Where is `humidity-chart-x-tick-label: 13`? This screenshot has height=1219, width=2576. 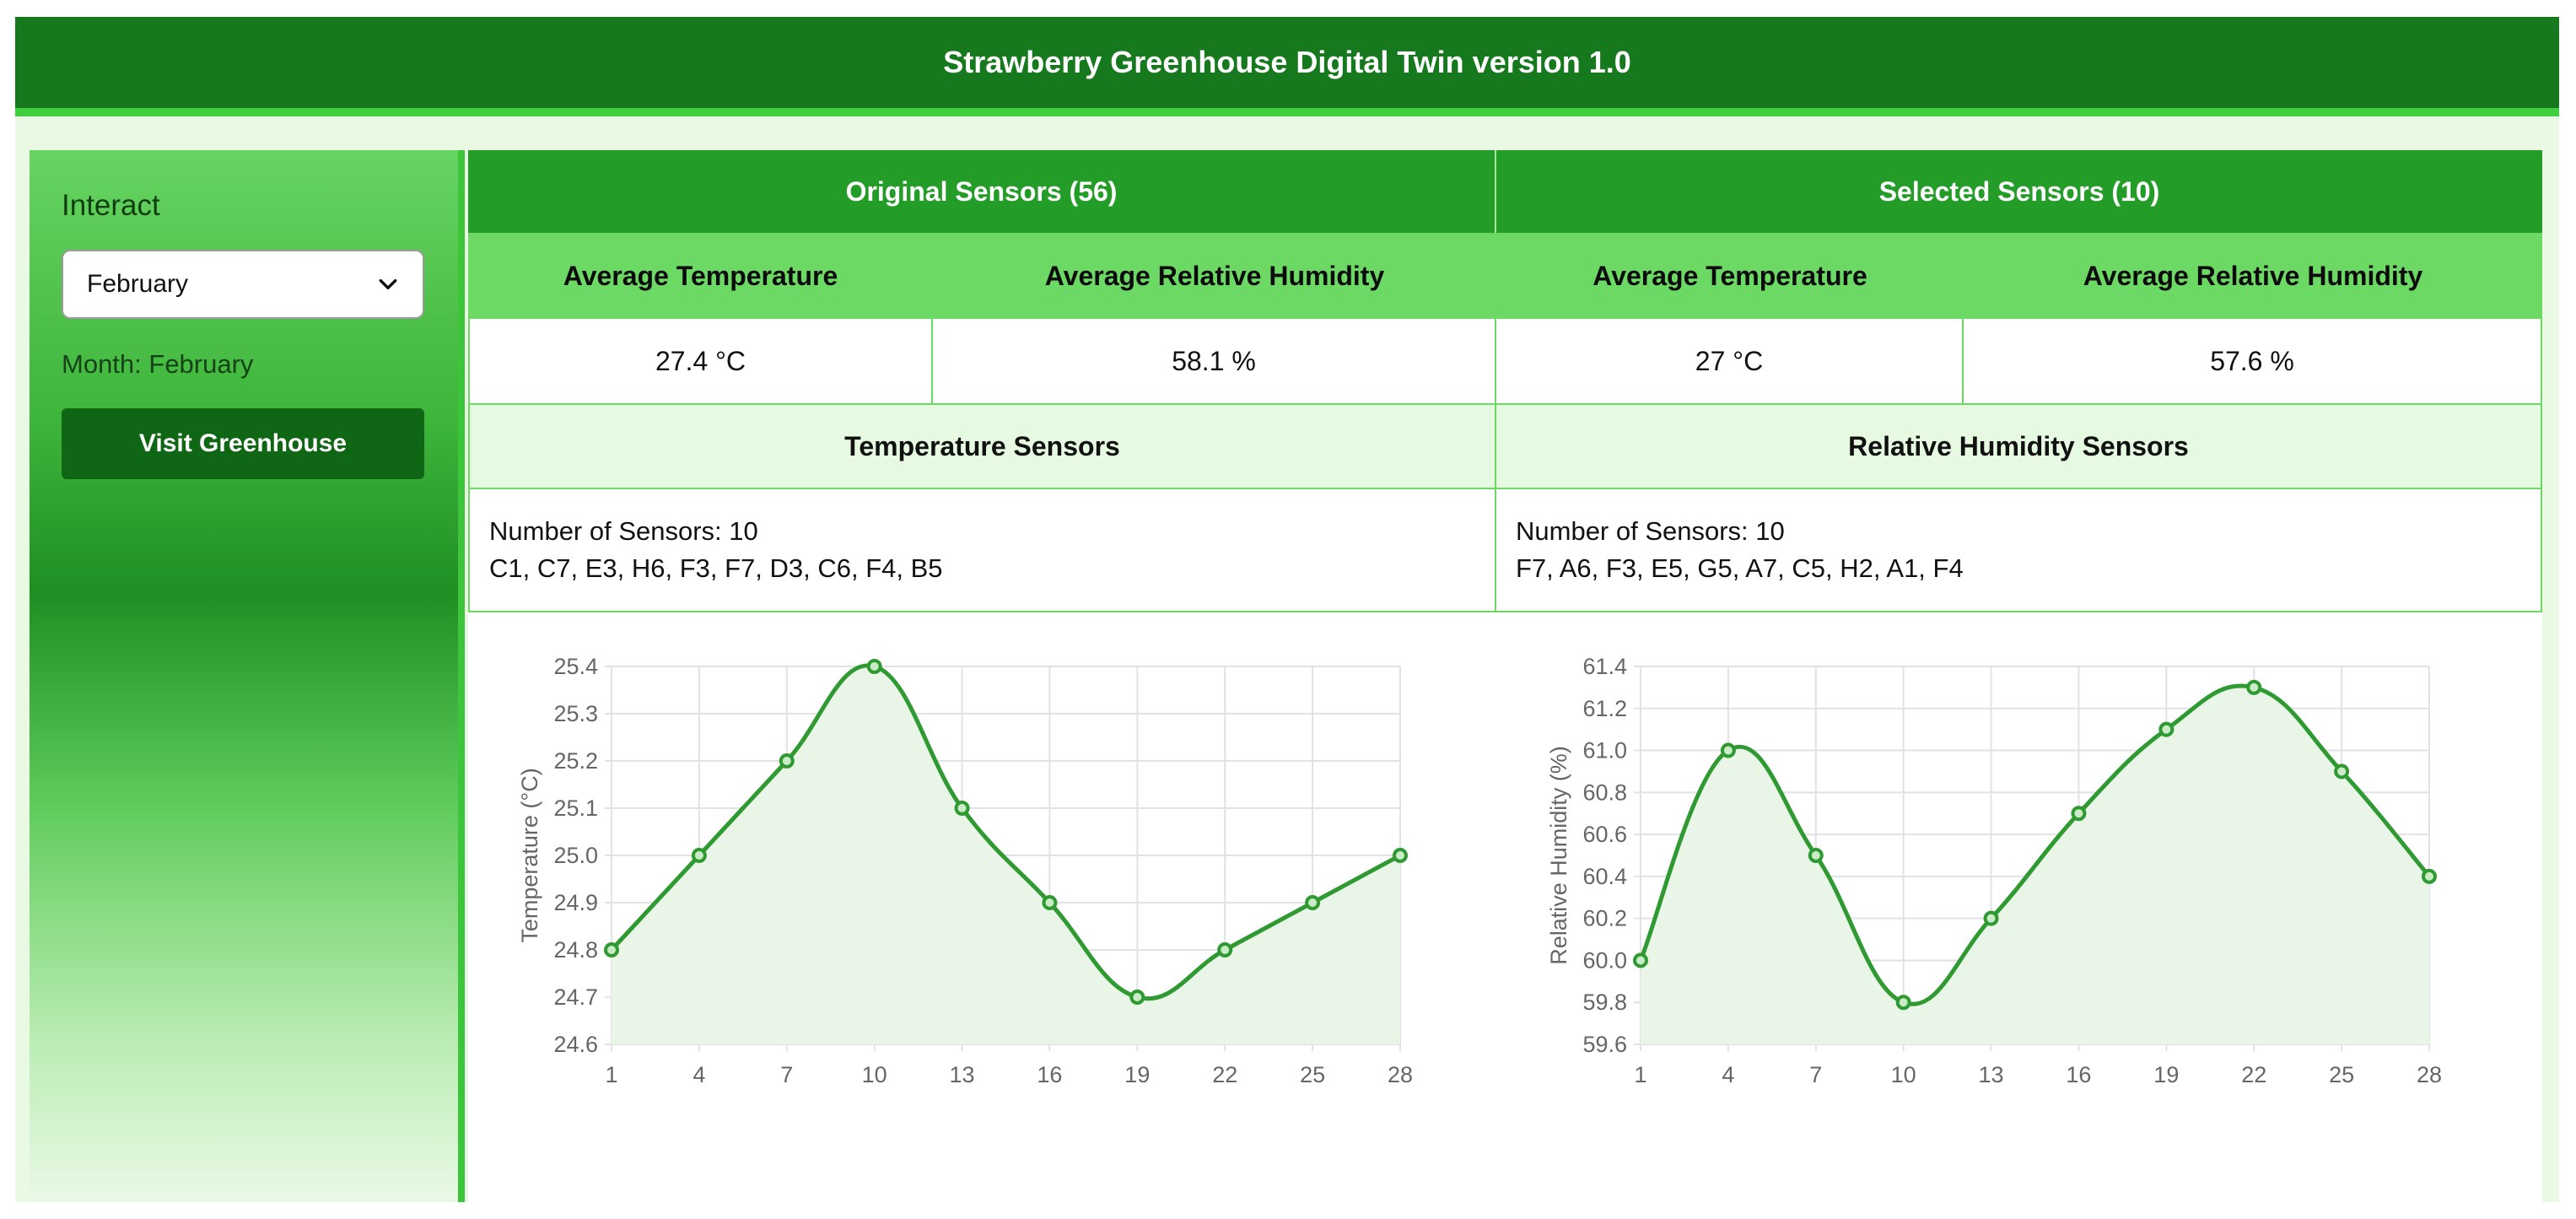
humidity-chart-x-tick-label: 13 is located at coordinates (1991, 1075).